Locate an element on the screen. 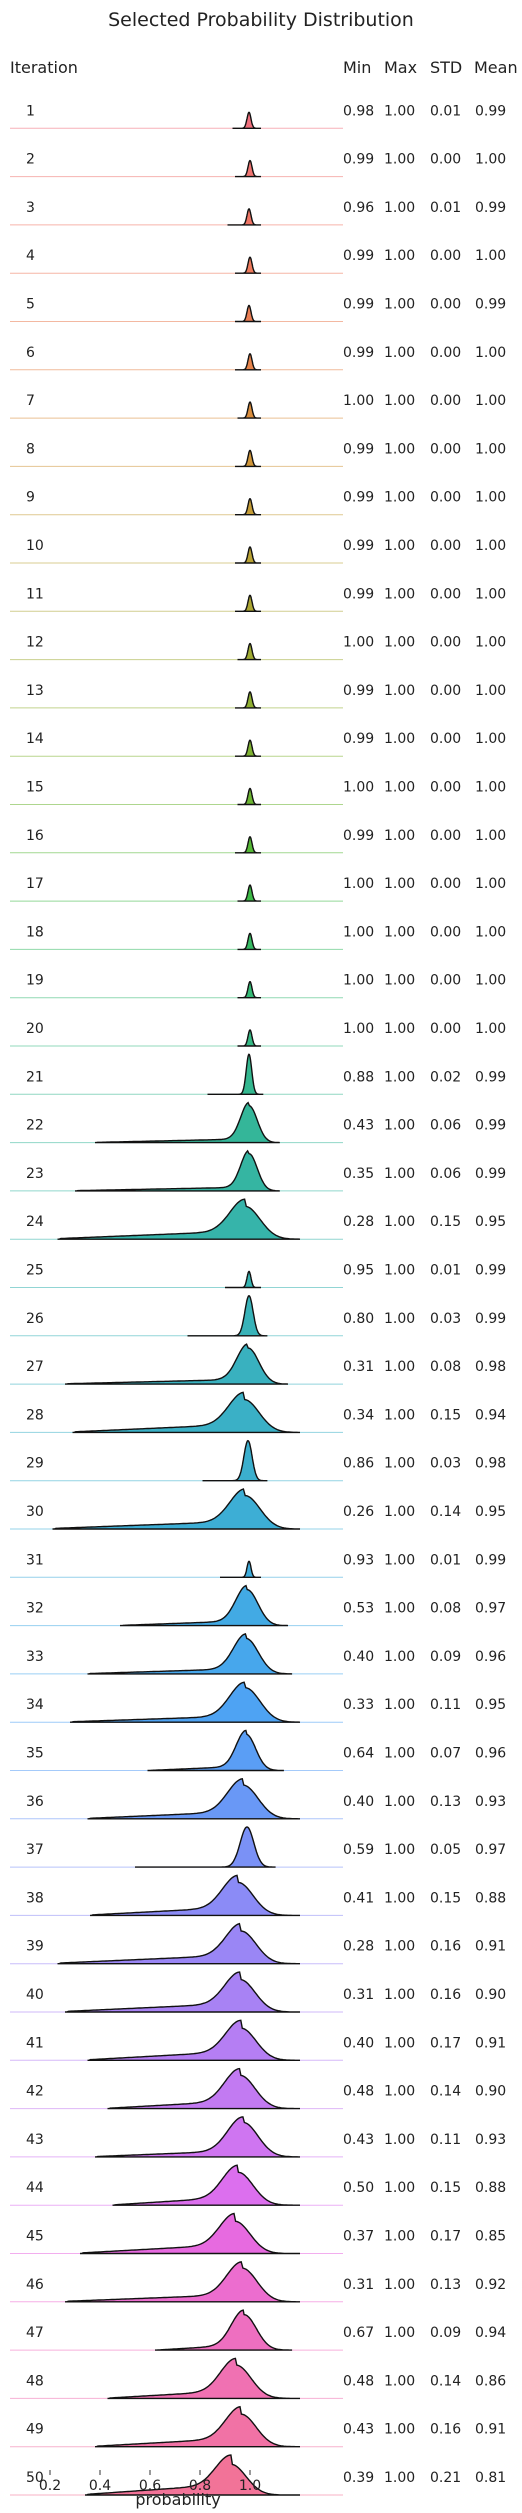 The height and width of the screenshot is (2513, 522). stat-min: 0.53 is located at coordinates (358, 1609).